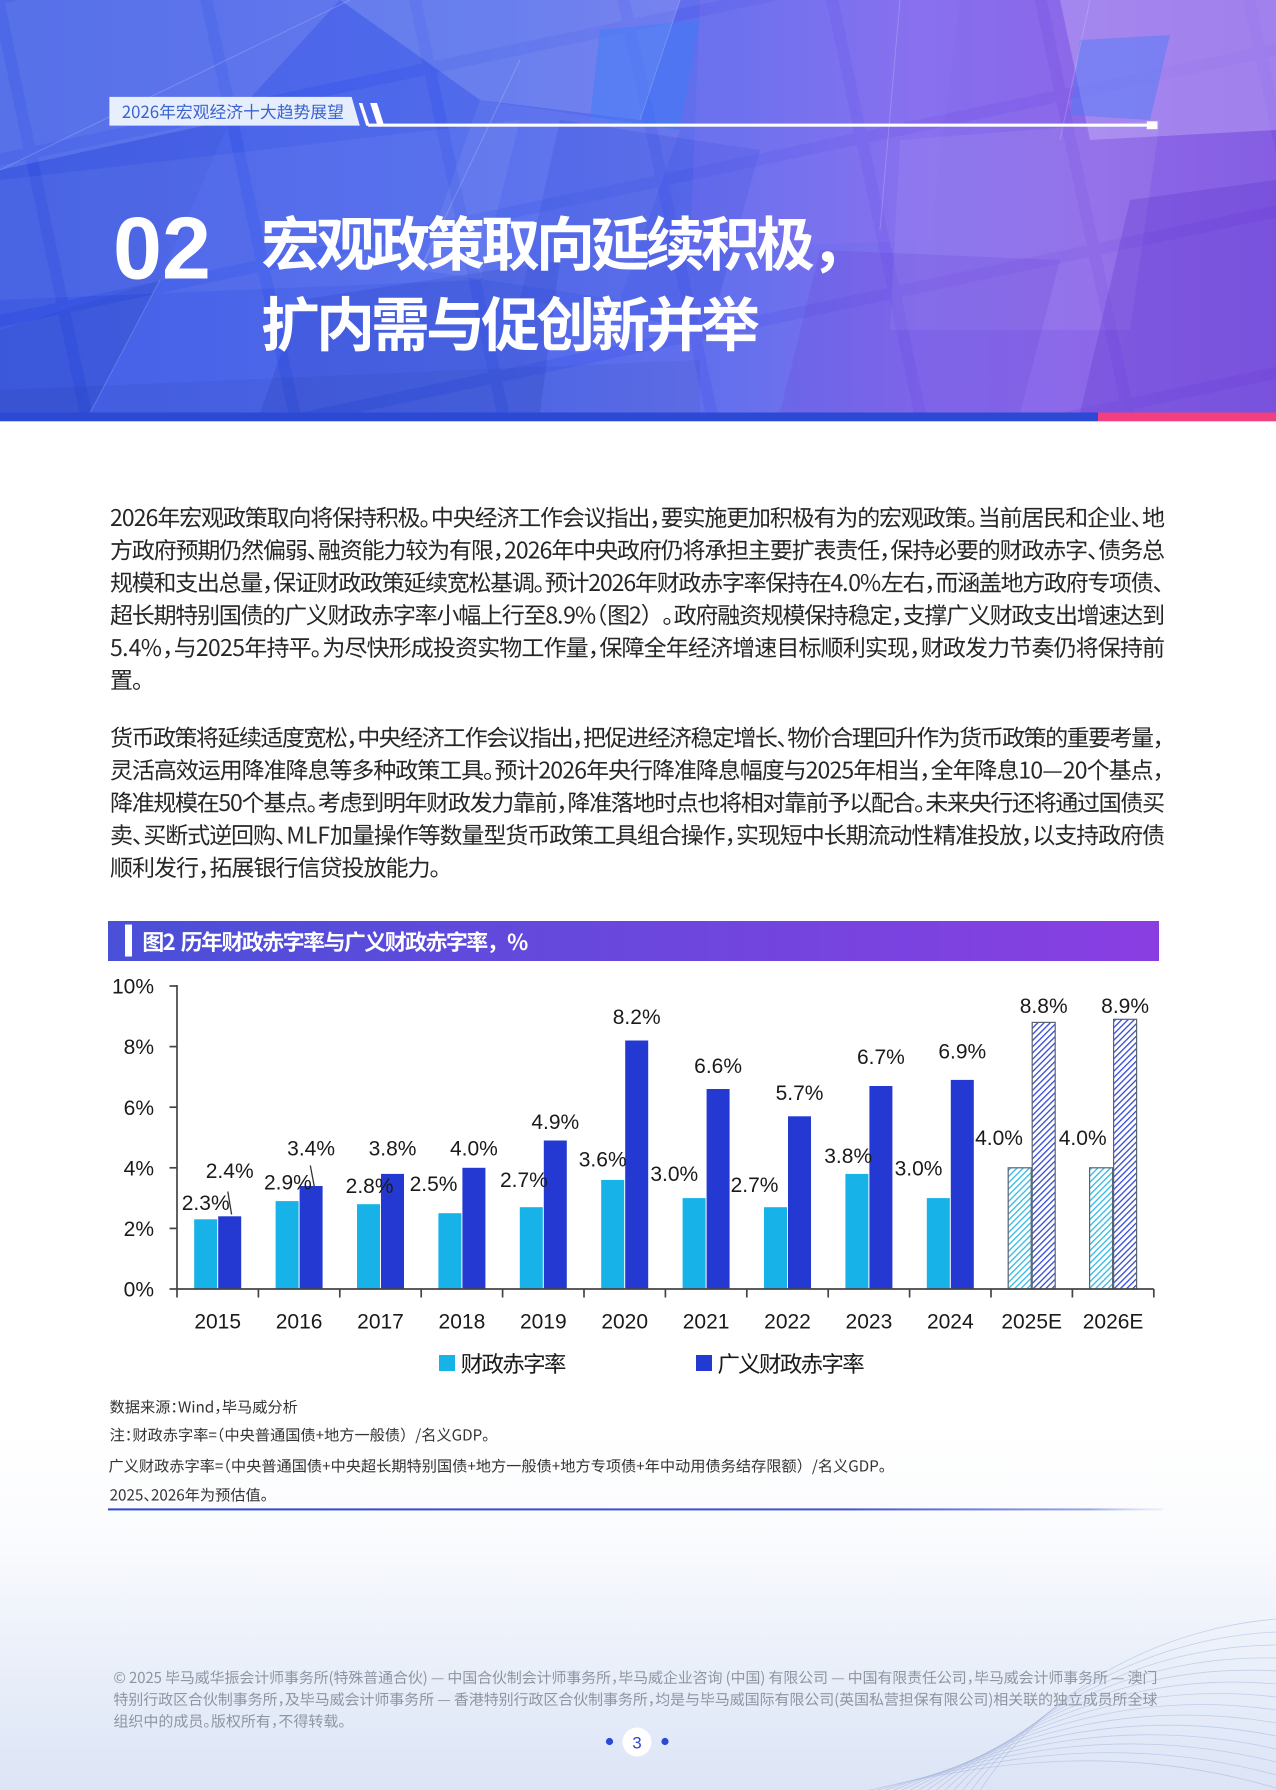 This screenshot has height=1790, width=1276. I want to click on svg-text: 2.3%, so click(206, 1203).